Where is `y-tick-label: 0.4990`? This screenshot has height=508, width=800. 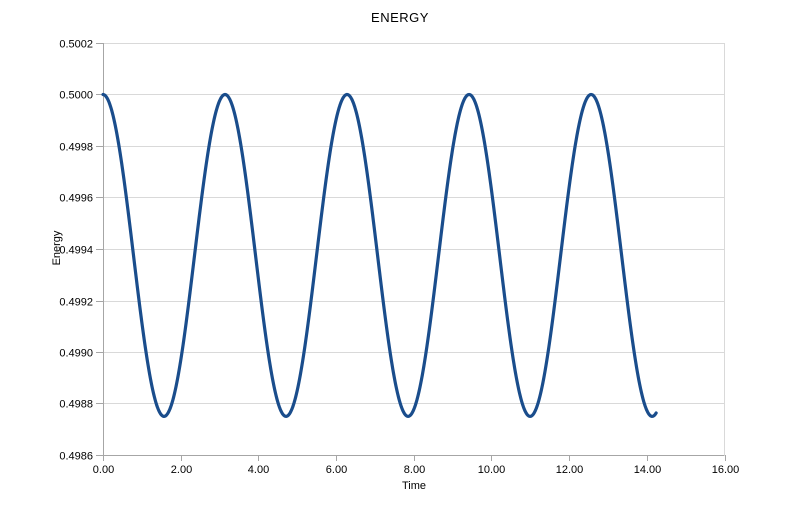
y-tick-label: 0.4990 is located at coordinates (76, 354).